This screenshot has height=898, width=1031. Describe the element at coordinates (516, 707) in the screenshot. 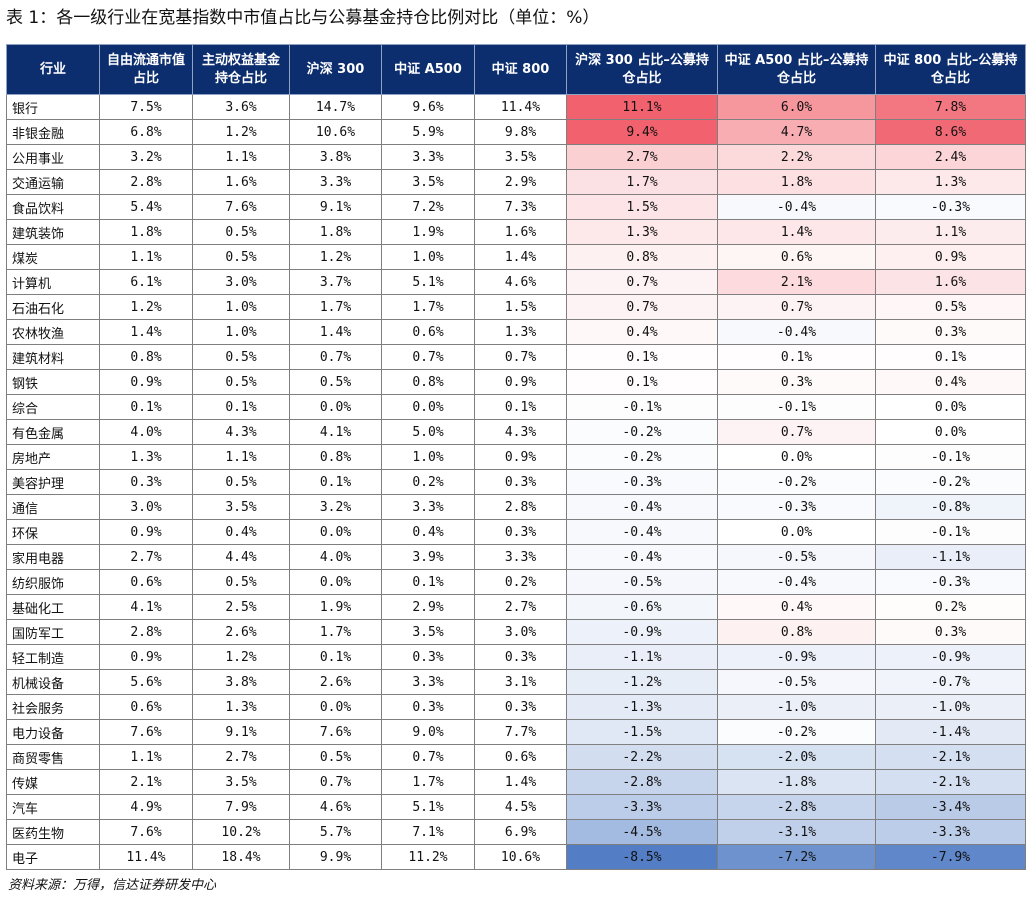

I see `table-row: 社会服务 0.6% 1.3% 0.0% 0.3% 0.3% -1.3% -1.0% -1.0%` at that location.